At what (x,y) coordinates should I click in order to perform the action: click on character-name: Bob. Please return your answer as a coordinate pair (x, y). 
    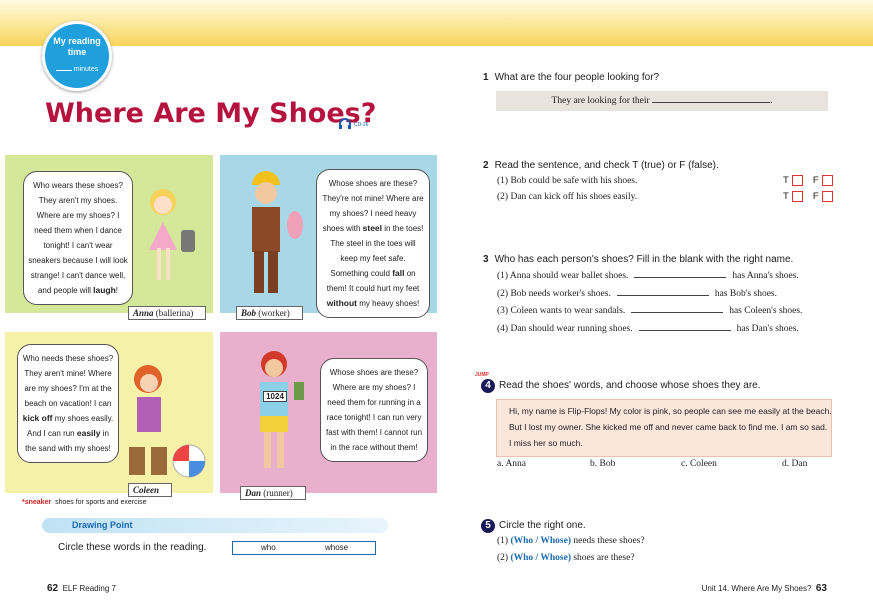
    Looking at the image, I should click on (249, 313).